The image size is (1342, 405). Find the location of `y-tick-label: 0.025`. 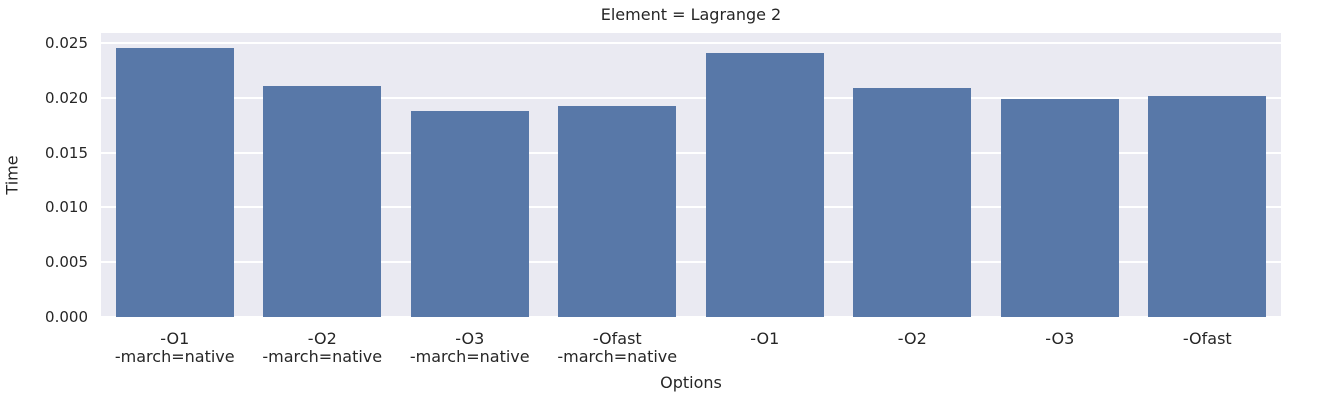

y-tick-label: 0.025 is located at coordinates (66, 42).